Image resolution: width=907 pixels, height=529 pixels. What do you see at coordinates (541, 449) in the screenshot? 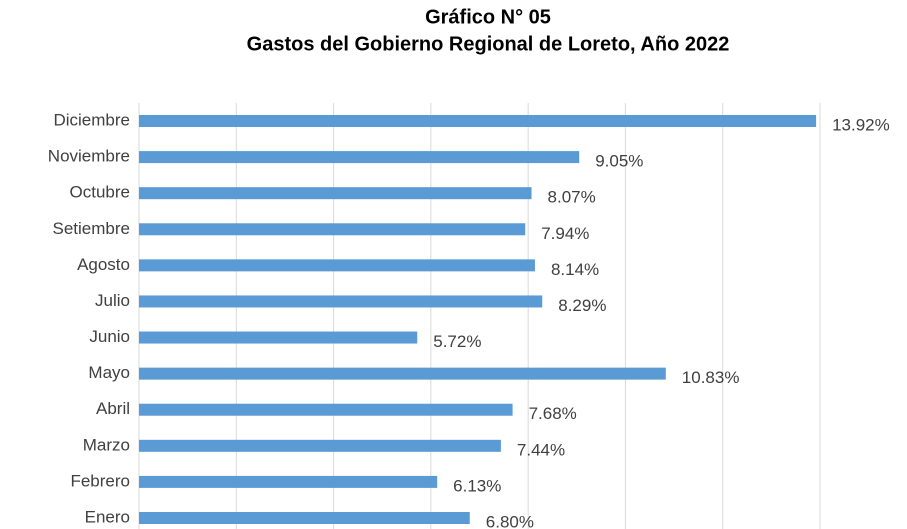
I see `data-label: 7.44%` at bounding box center [541, 449].